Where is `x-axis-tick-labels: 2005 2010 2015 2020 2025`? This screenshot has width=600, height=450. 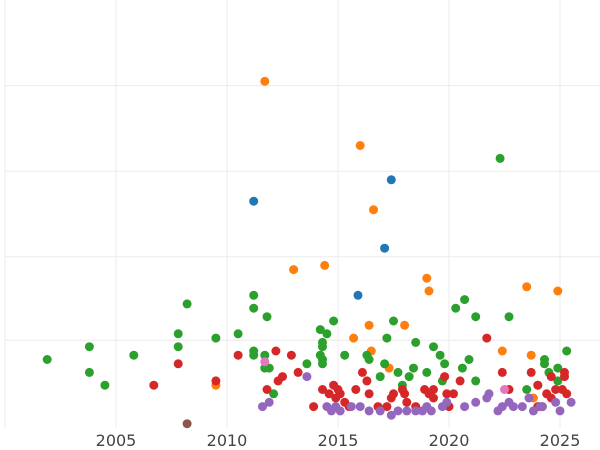 x-axis-tick-labels: 2005 2010 2015 2020 2025 is located at coordinates (338, 440).